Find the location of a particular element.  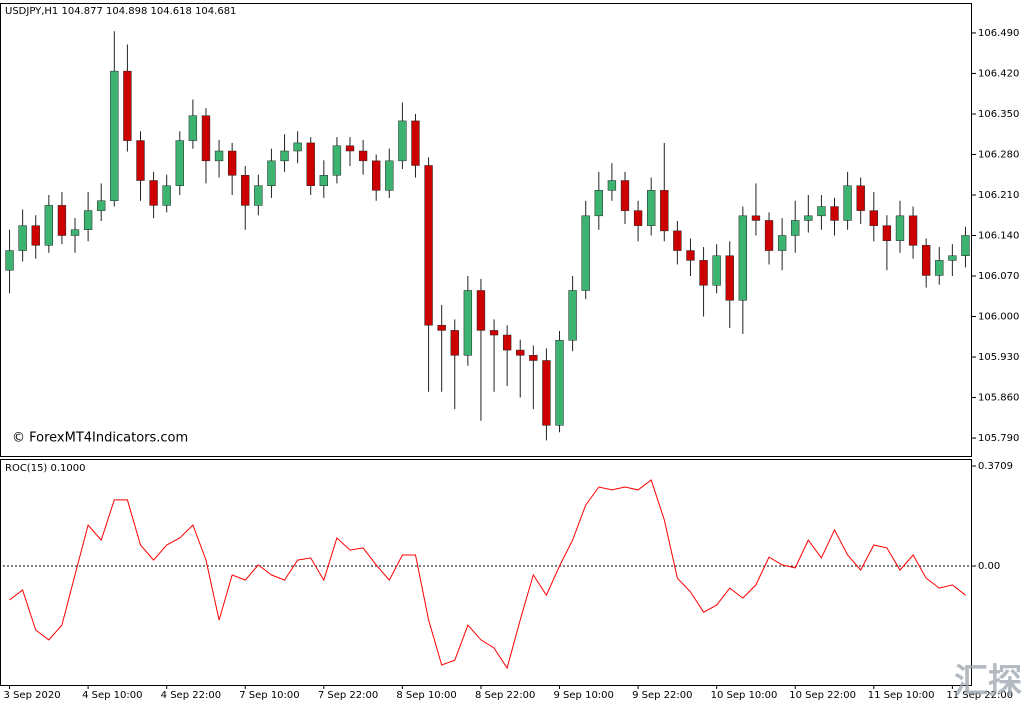

x-tick-label: 7 Sep 22:00 is located at coordinates (348, 695).